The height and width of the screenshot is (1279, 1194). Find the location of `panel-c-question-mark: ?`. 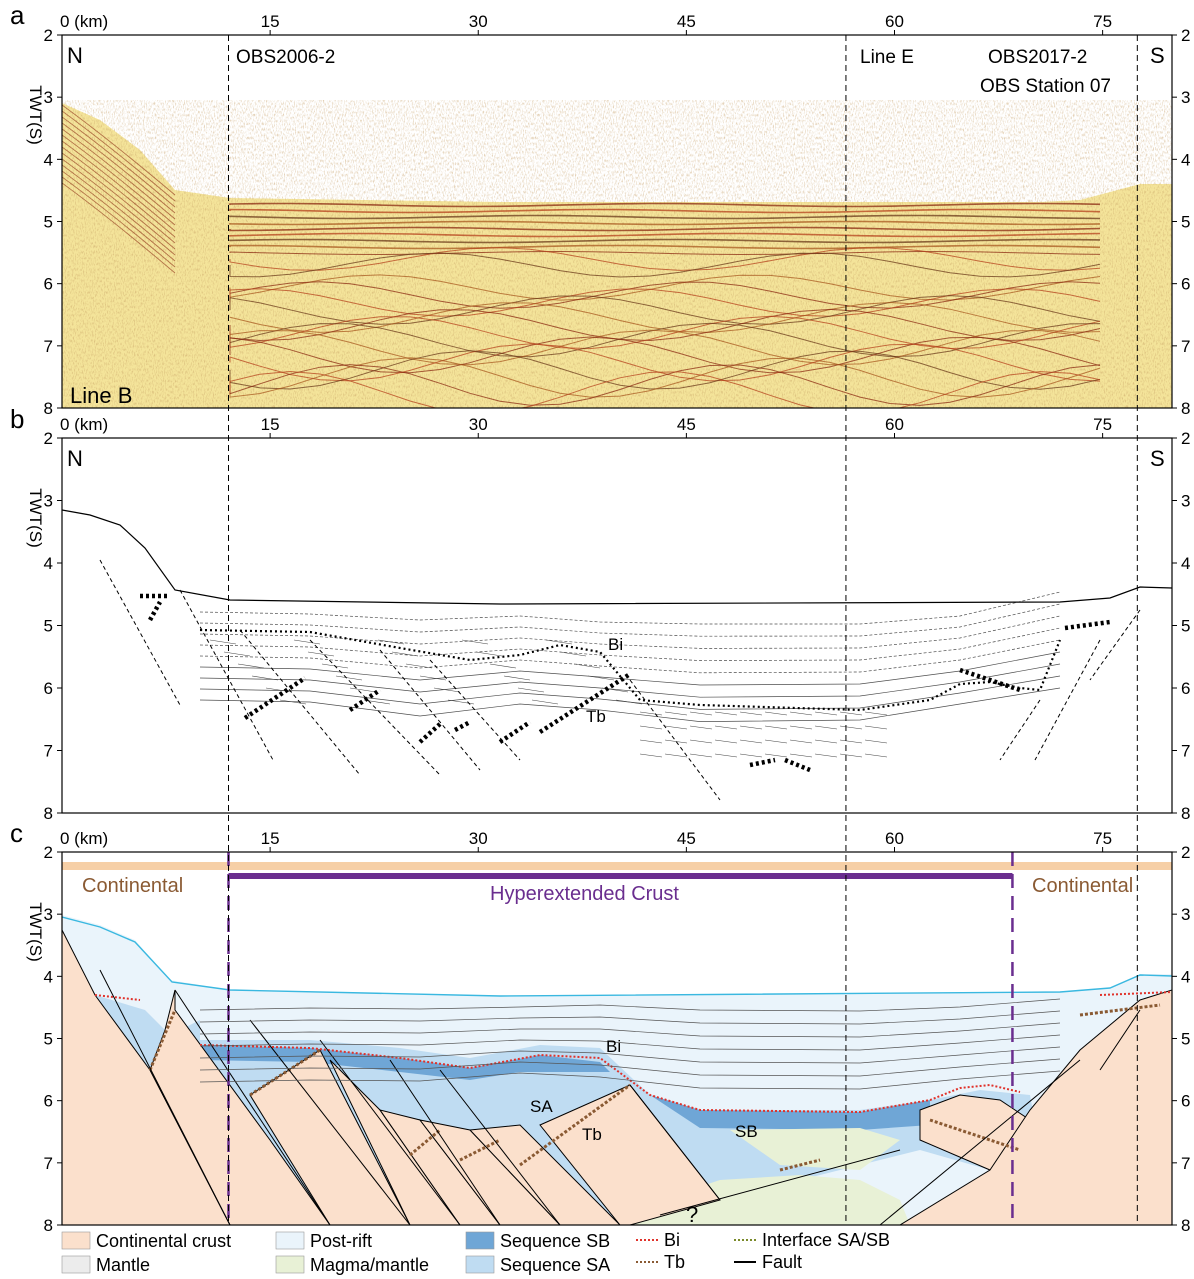

panel-c-question-mark: ? is located at coordinates (692, 1214).